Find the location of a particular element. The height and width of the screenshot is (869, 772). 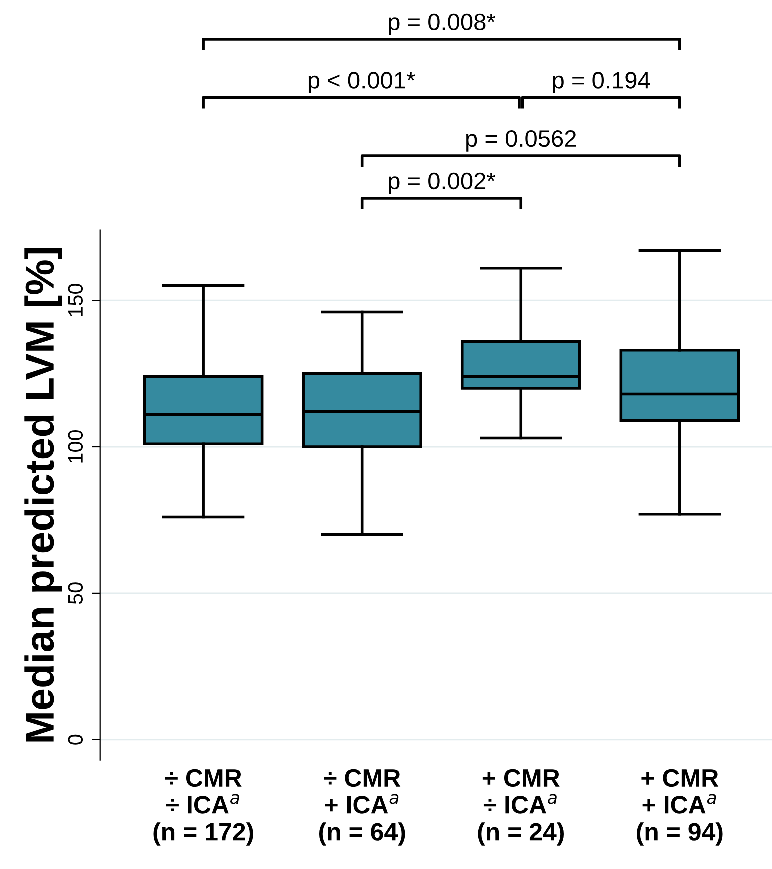

text: p < 0.001* is located at coordinates (362, 83).